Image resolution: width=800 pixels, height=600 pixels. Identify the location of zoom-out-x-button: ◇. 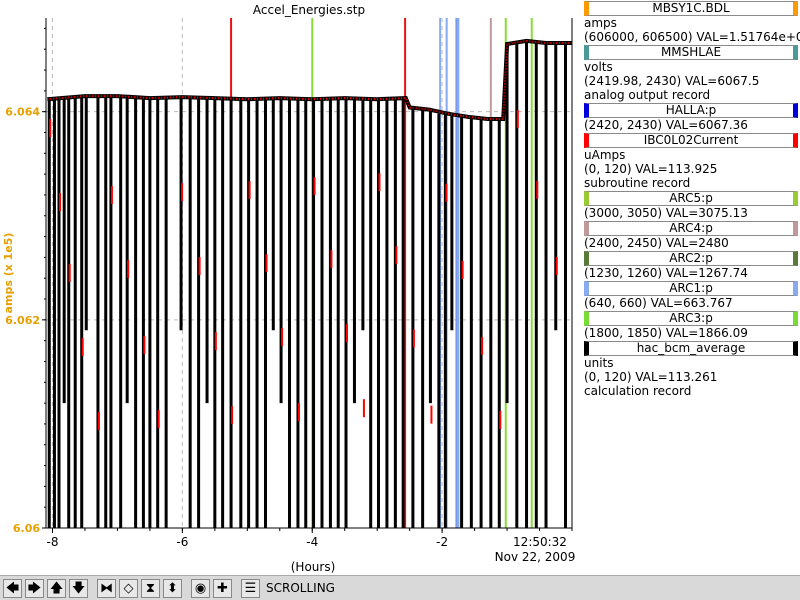
(128, 588).